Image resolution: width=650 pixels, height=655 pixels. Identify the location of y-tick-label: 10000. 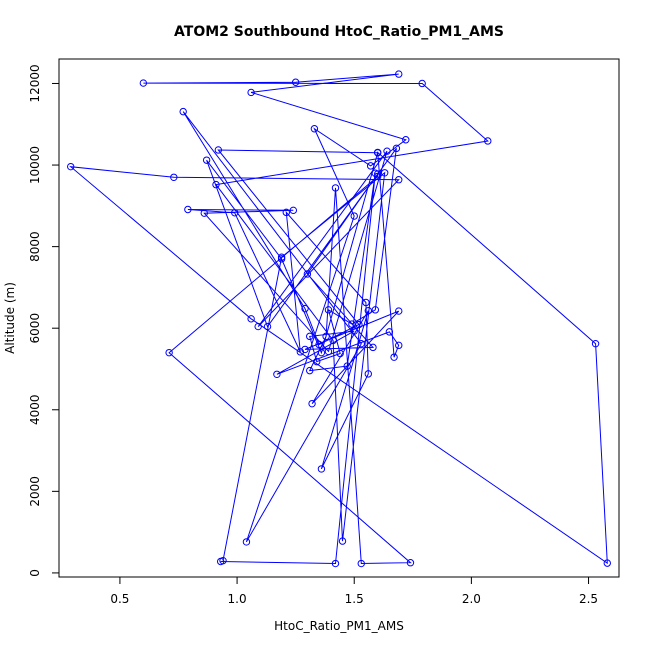
(35, 165).